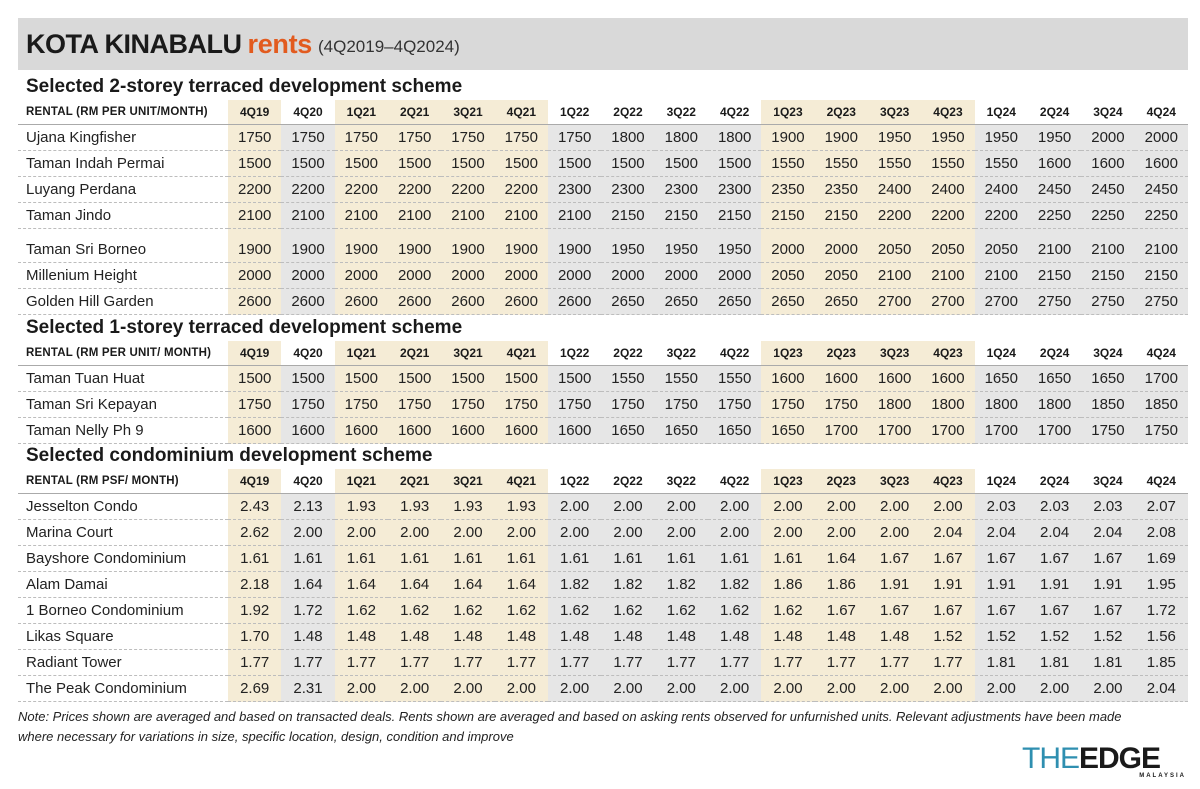 Image resolution: width=1200 pixels, height=789 pixels. I want to click on rent-value: 2150, so click(681, 215).